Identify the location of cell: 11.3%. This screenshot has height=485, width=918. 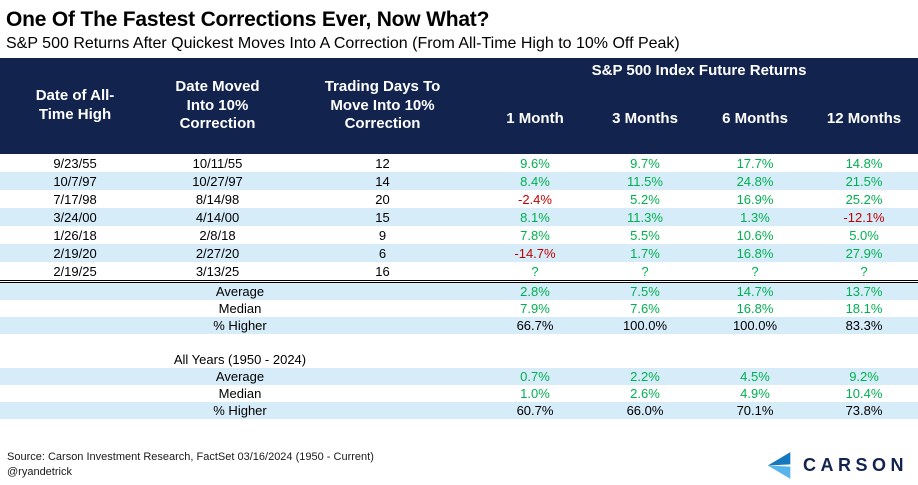
(645, 217).